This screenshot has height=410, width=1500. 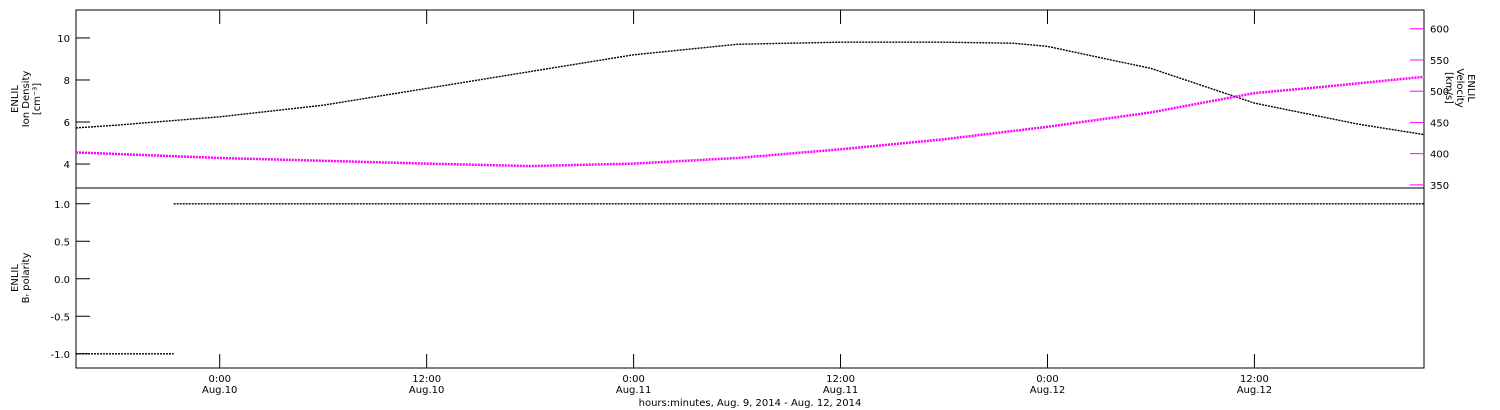 I want to click on y2-tick-label: 400, so click(x=1439, y=155).